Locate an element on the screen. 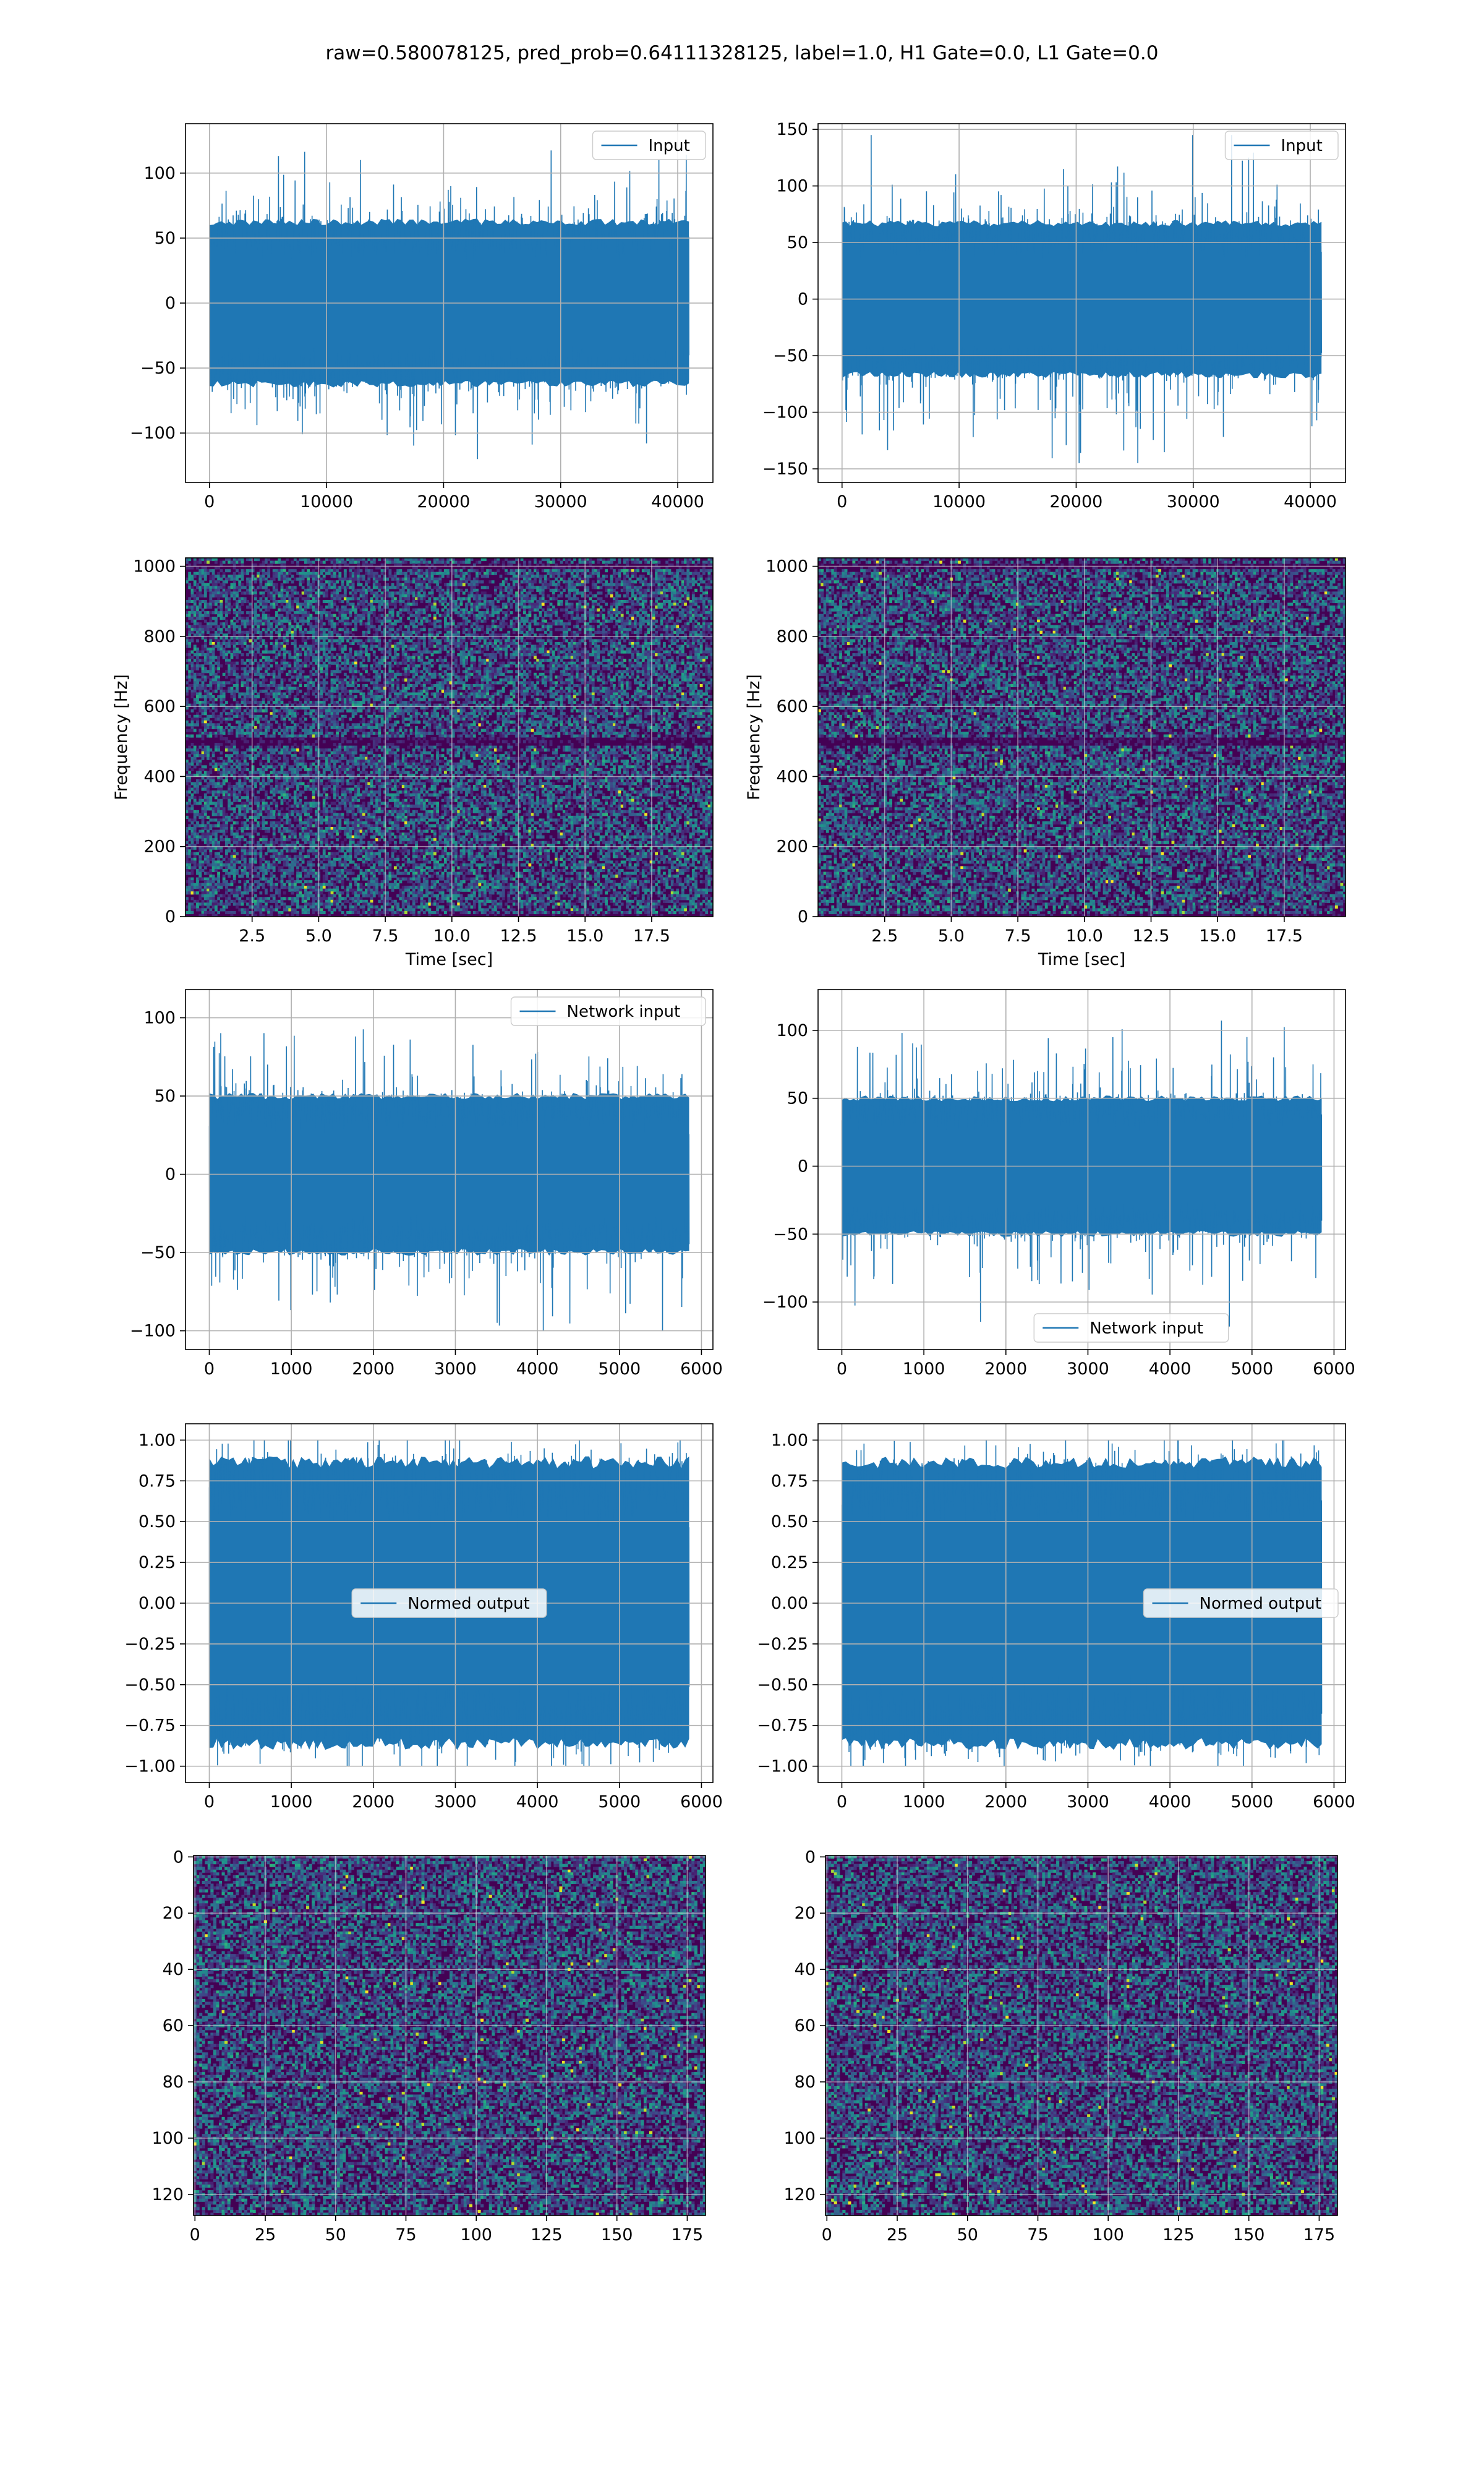 This screenshot has height=2474, width=1484. spectrogram-right-xtick-label: 7.5 is located at coordinates (1018, 936).